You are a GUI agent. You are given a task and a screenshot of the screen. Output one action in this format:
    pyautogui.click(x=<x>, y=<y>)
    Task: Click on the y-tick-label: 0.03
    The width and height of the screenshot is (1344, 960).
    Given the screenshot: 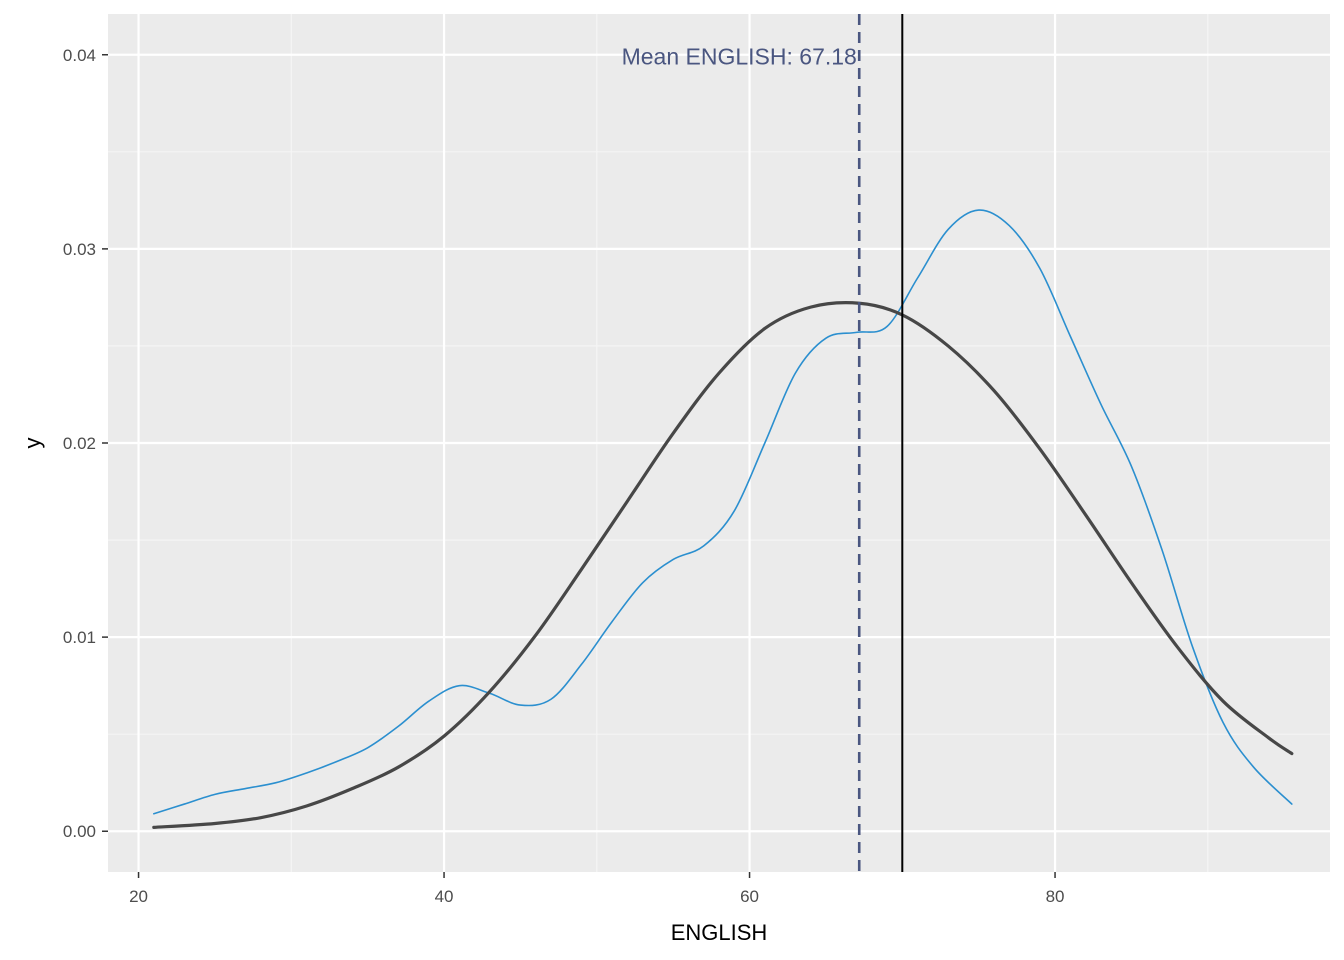 What is the action you would take?
    pyautogui.click(x=79, y=249)
    